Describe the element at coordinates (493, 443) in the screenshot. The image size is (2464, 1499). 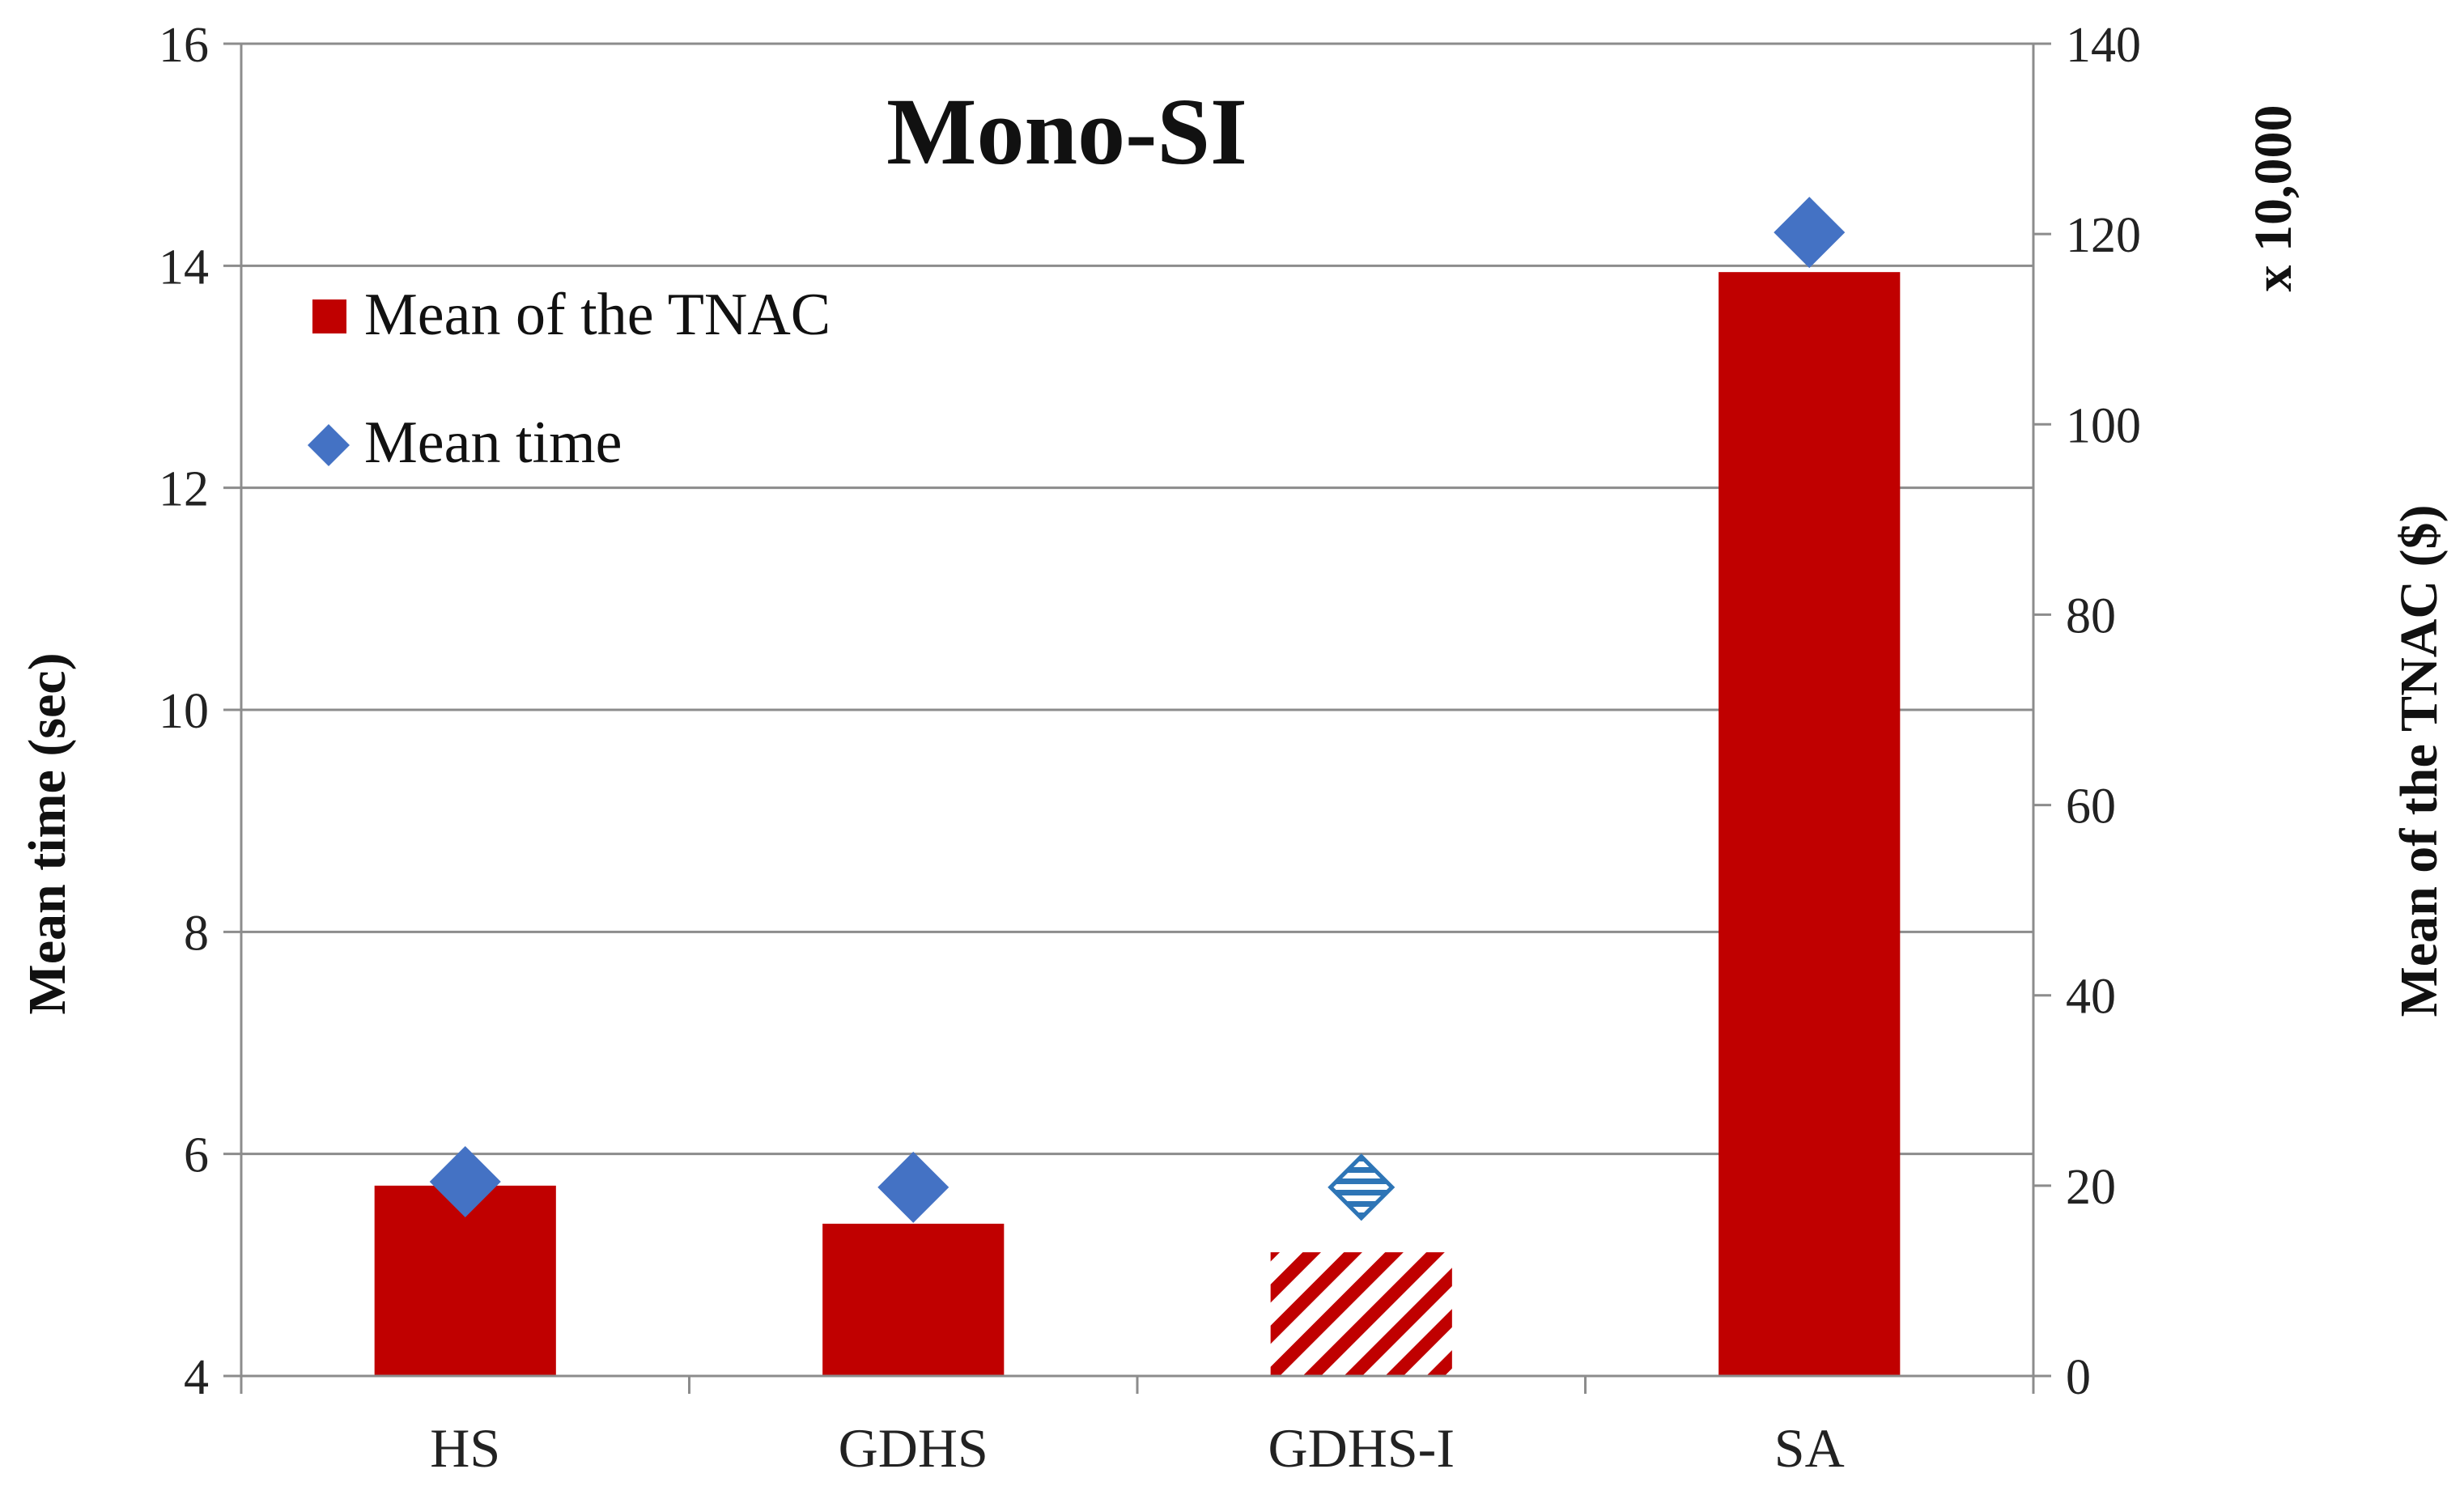
I see `legend-label-time: Mean time` at that location.